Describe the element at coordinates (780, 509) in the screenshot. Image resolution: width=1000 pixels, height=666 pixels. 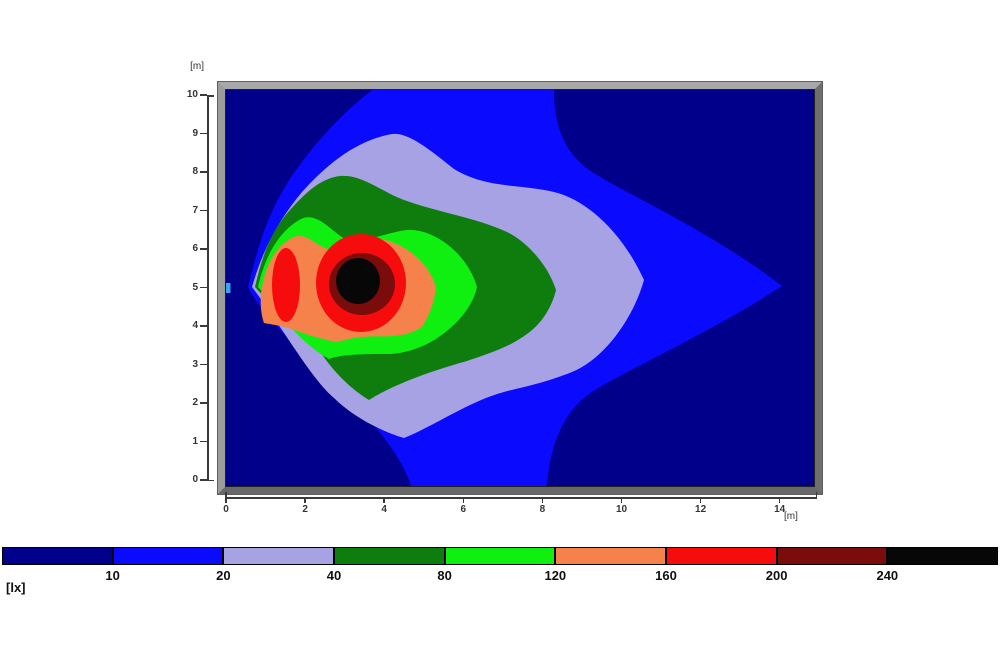
I see `x-tick-label: 14` at that location.